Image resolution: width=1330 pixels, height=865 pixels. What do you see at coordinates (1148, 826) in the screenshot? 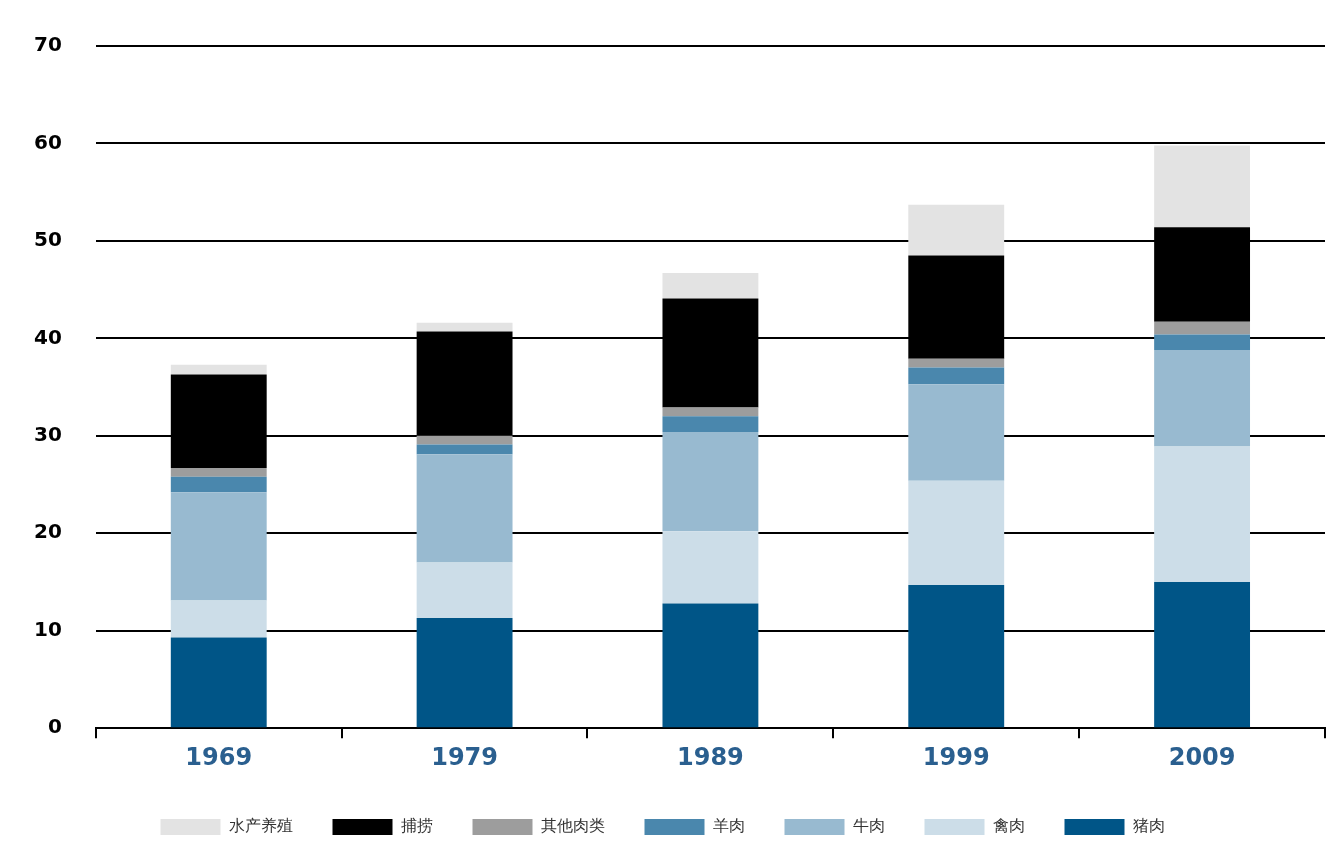
I see `legend-label: 猪肉` at bounding box center [1148, 826].